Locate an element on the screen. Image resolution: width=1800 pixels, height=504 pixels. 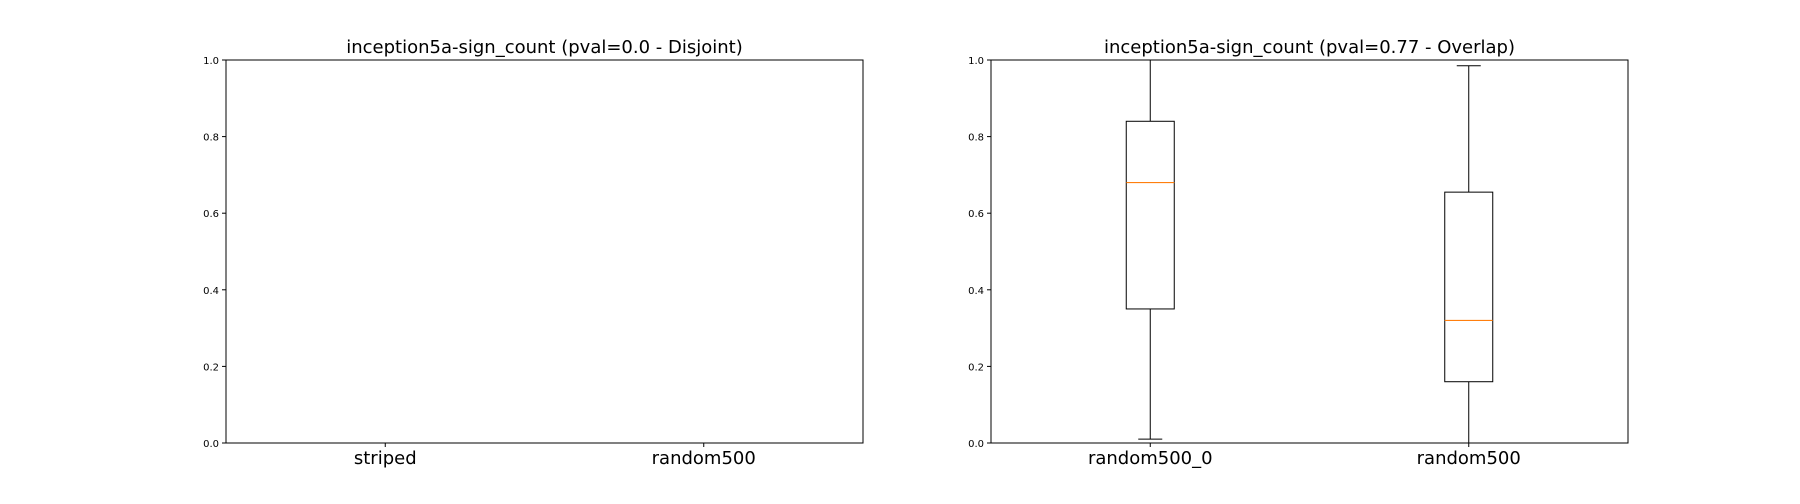
x-tick-label: random500_0 is located at coordinates (1150, 458).